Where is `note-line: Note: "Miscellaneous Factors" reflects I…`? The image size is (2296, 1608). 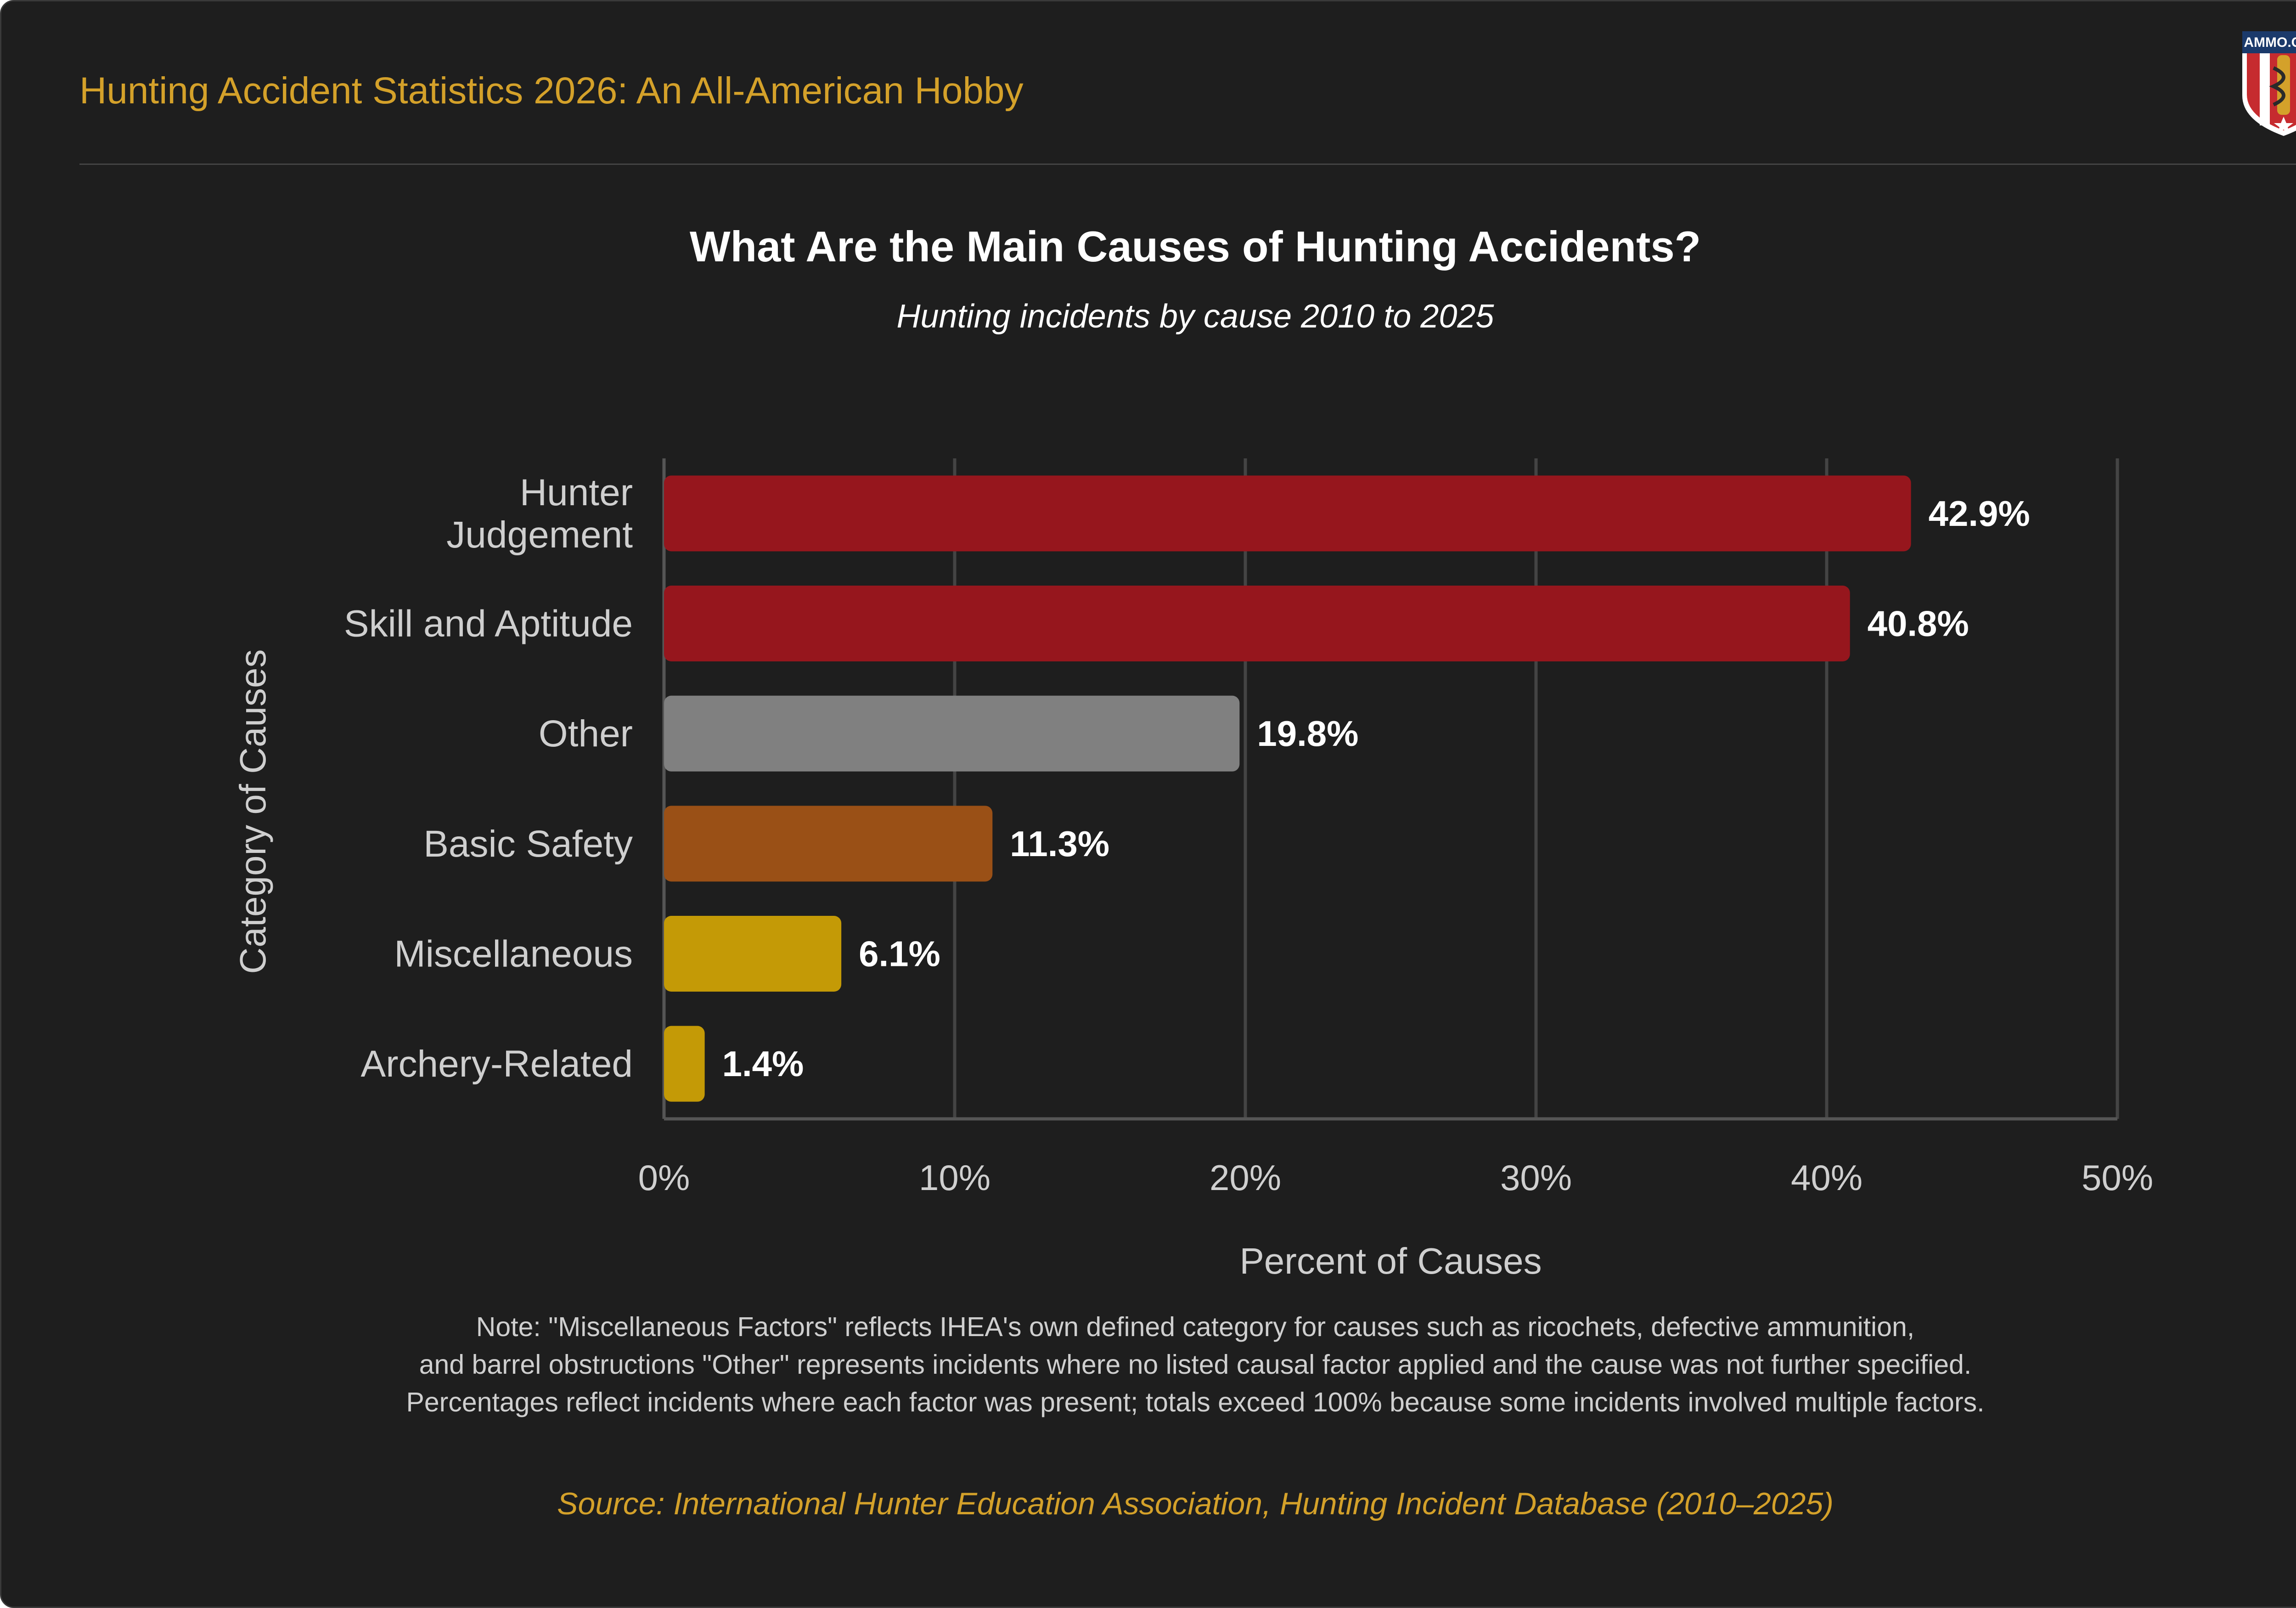 note-line: Note: "Miscellaneous Factors" reflects I… is located at coordinates (1195, 1327).